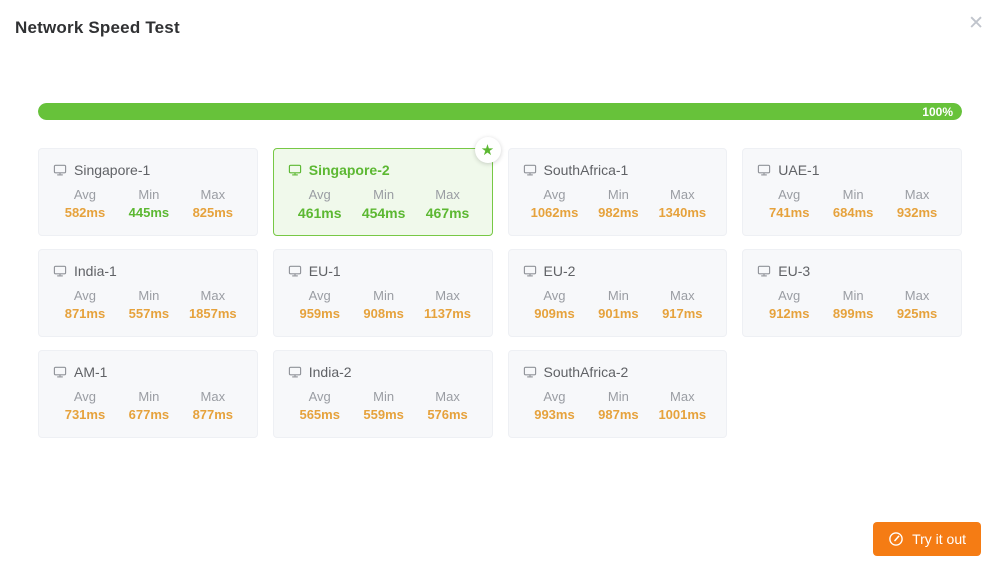 The height and width of the screenshot is (576, 1000). What do you see at coordinates (448, 204) in the screenshot?
I see `stat-max: Max 467ms` at bounding box center [448, 204].